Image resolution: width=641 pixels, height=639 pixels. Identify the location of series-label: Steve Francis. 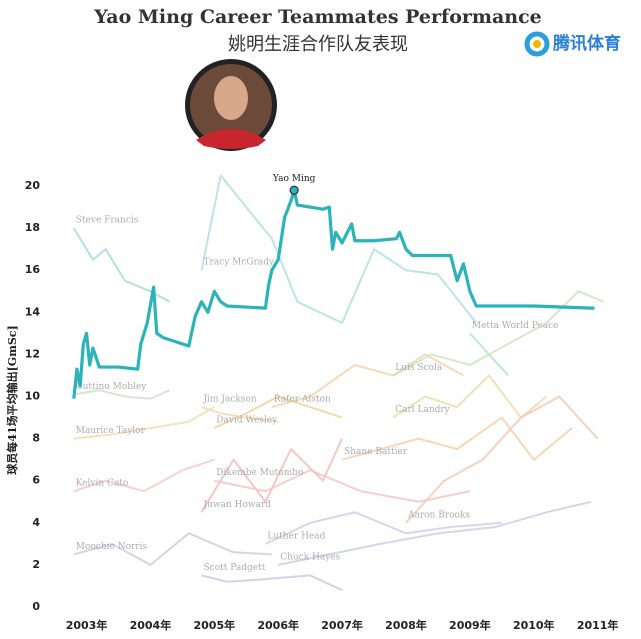
(107, 221).